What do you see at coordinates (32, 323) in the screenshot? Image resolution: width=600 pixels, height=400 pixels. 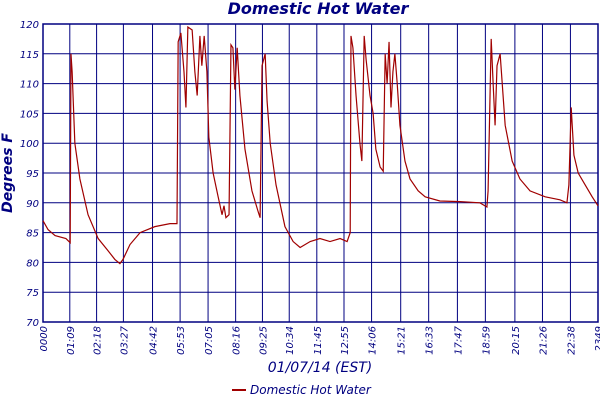 I see `y-tick-label: 70` at bounding box center [32, 323].